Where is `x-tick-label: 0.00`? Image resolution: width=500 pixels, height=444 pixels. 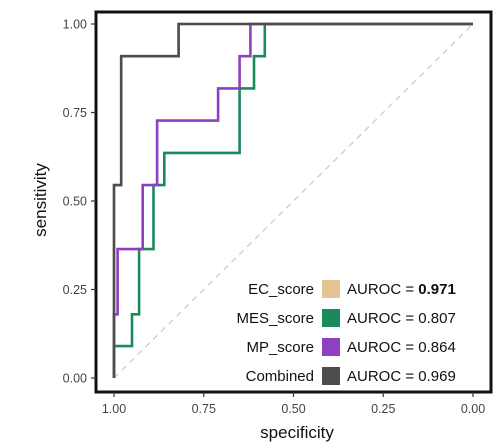
x-tick-label: 0.00 is located at coordinates (473, 409).